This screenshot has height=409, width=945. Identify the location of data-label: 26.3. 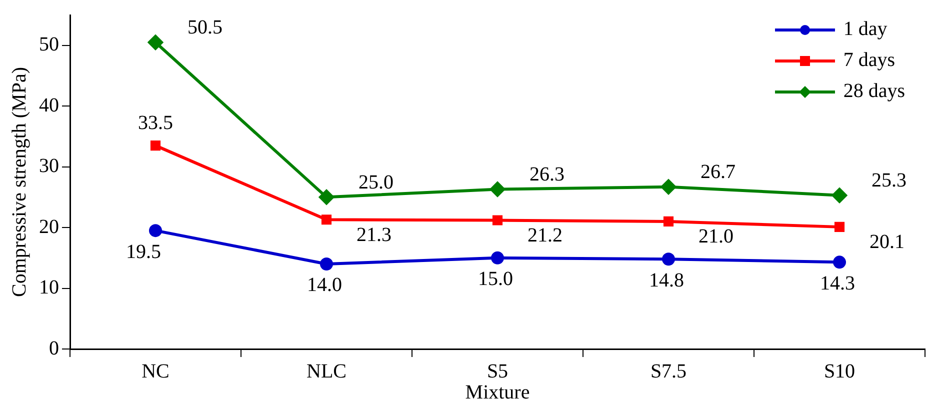
(547, 175).